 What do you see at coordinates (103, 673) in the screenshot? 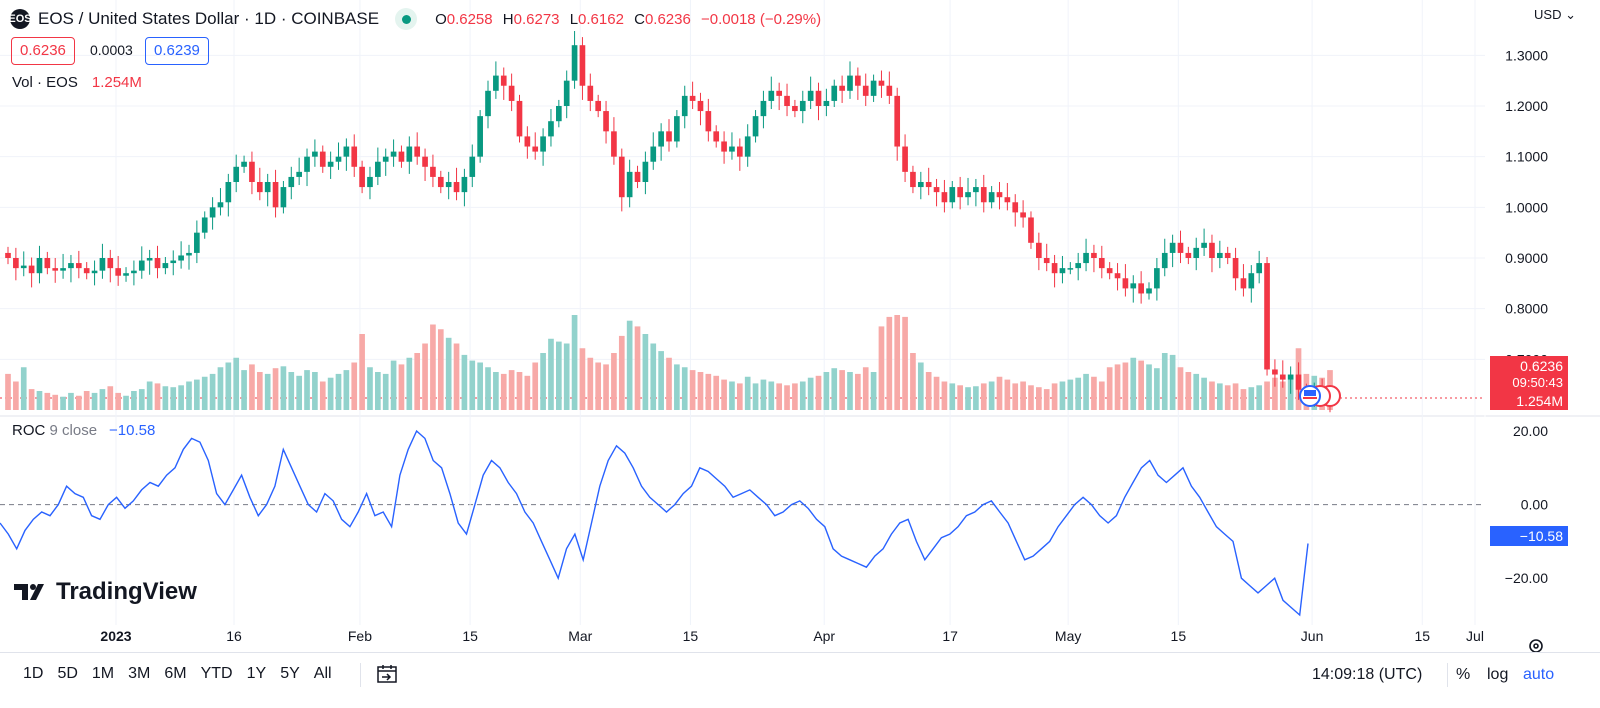
I see `range-1m: 1M` at bounding box center [103, 673].